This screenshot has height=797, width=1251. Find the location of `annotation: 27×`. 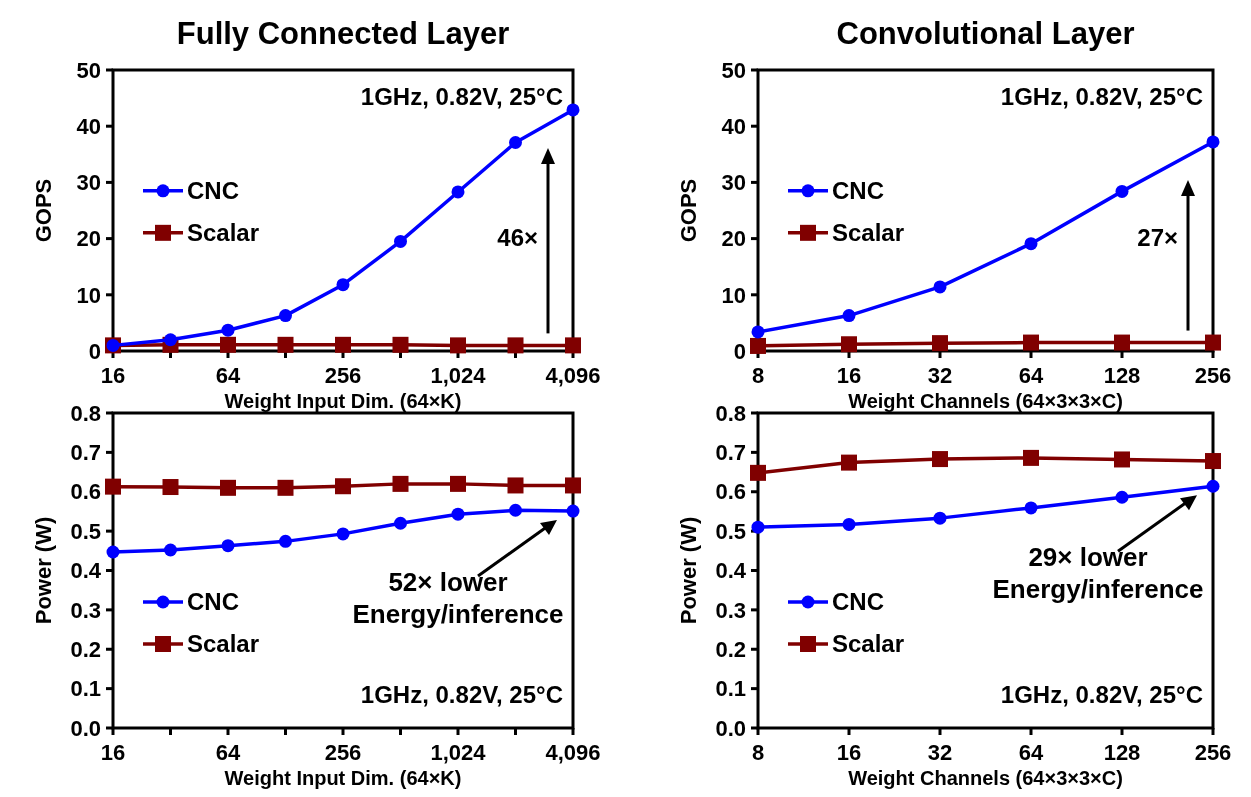

annotation: 27× is located at coordinates (1157, 237).